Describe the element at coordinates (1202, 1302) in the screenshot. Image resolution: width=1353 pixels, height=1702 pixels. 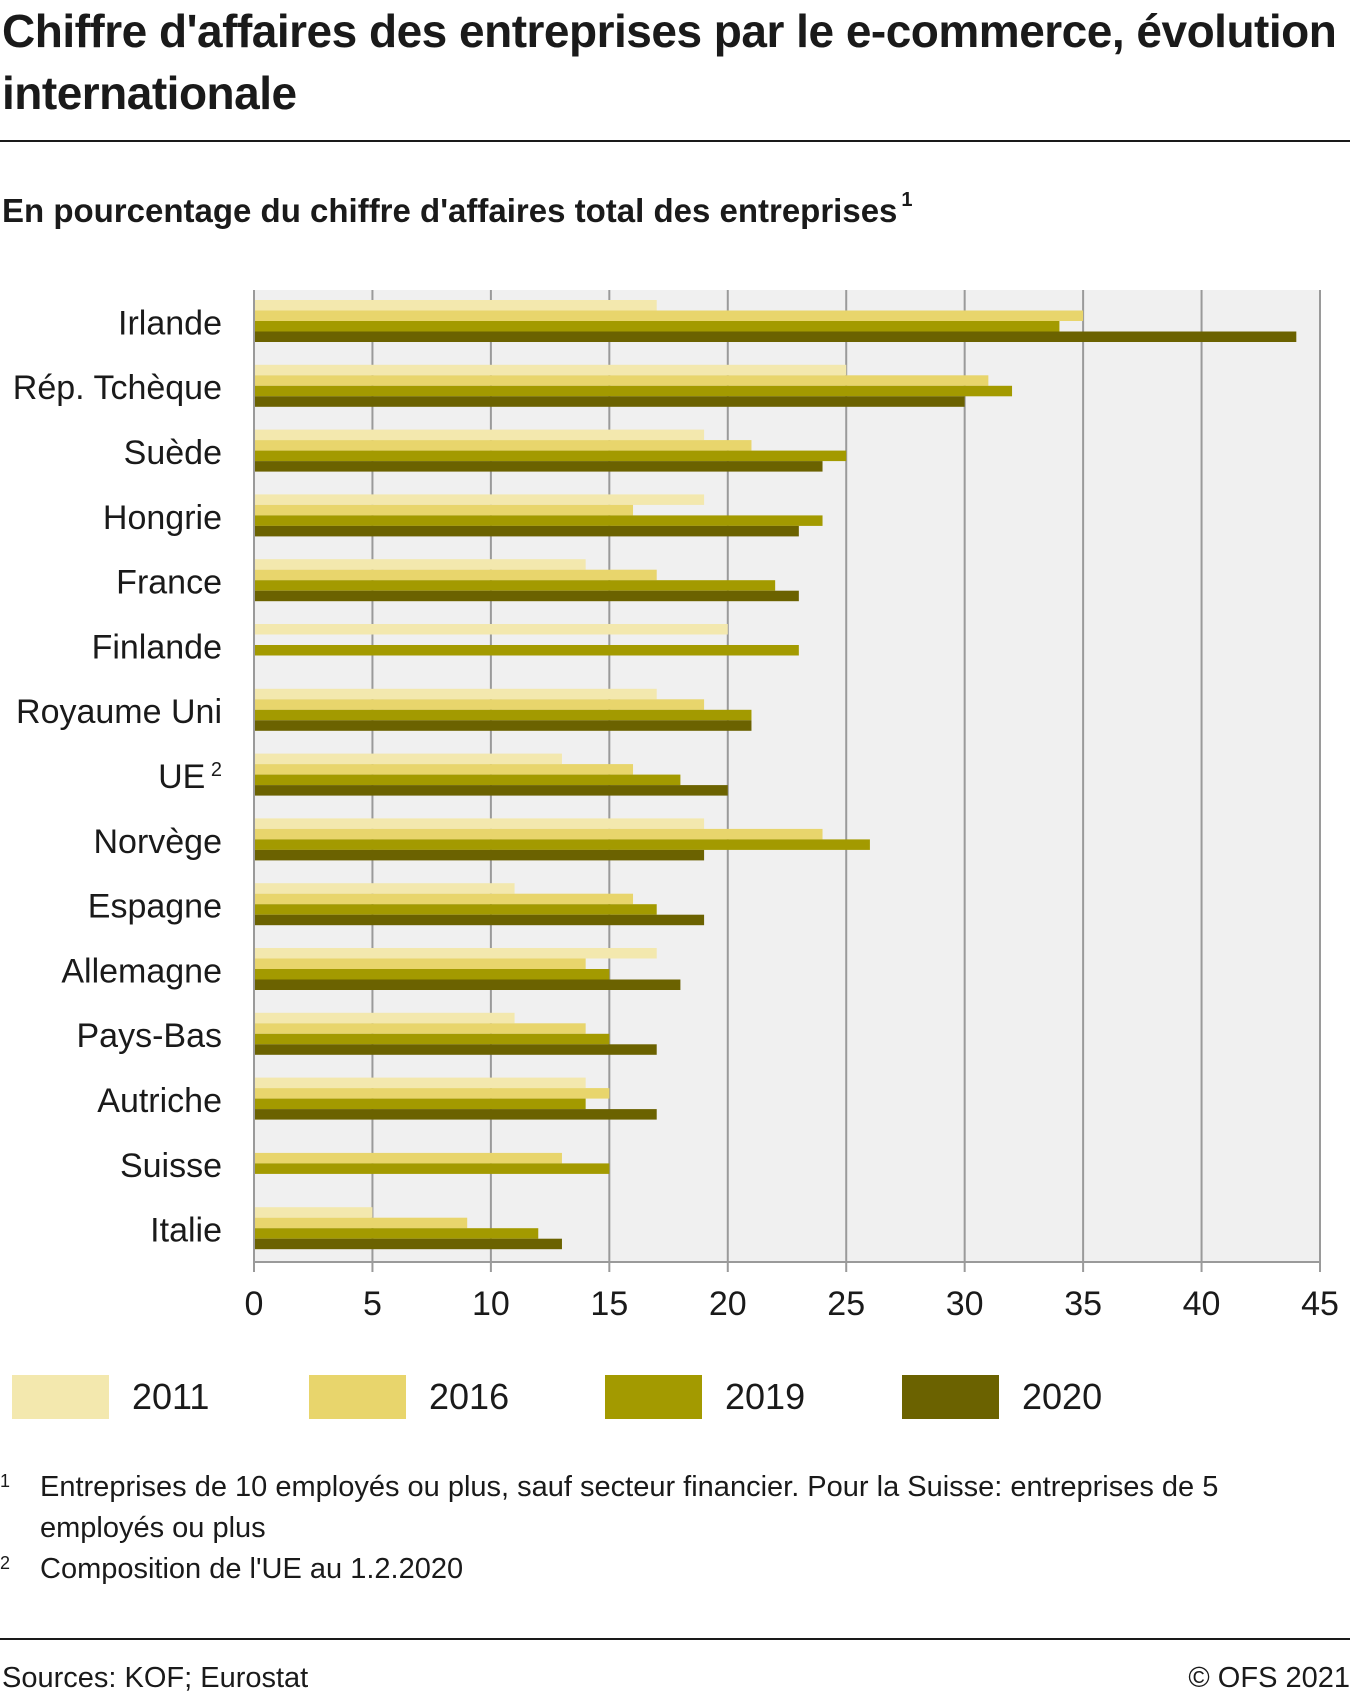
I see `x-tick-label: 40` at that location.